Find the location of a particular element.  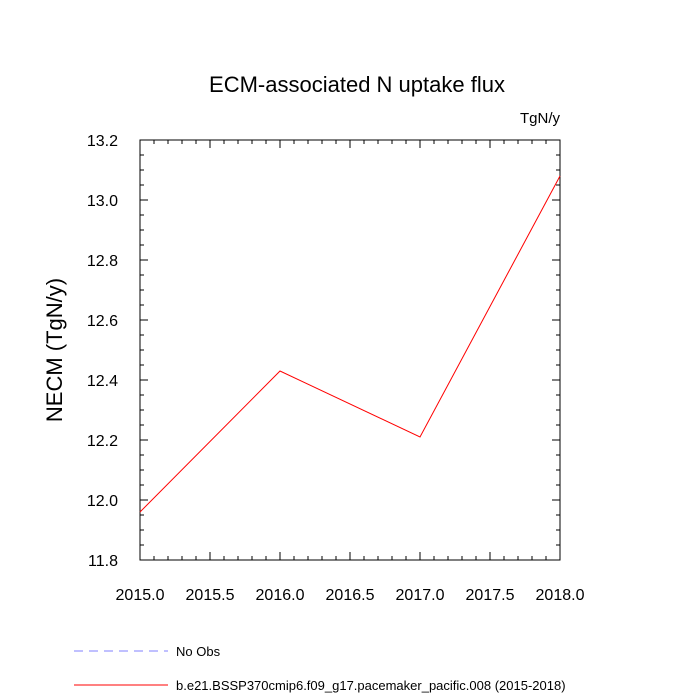

x-tick-label: 2017.0 is located at coordinates (420, 595).